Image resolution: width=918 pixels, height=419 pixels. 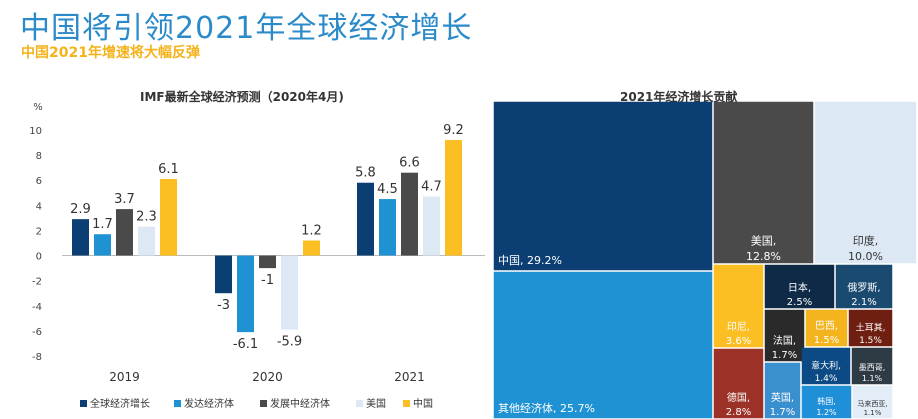 I want to click on y-tick-label: -2, so click(x=37, y=282).